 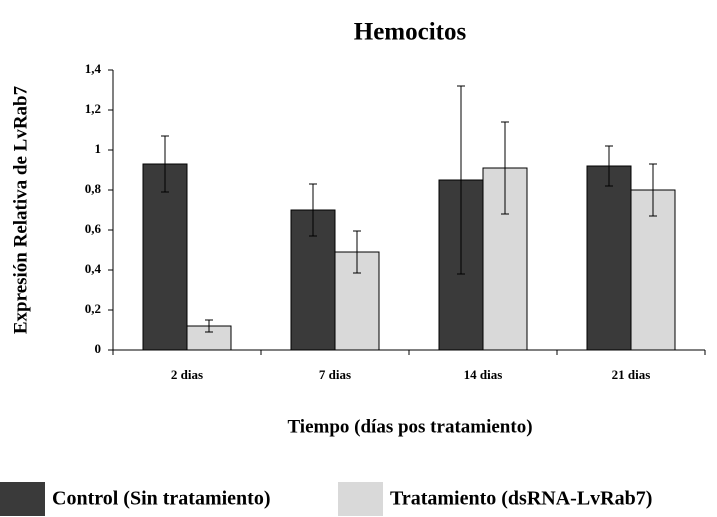 What do you see at coordinates (98, 148) in the screenshot?
I see `y-tick-label: 1` at bounding box center [98, 148].